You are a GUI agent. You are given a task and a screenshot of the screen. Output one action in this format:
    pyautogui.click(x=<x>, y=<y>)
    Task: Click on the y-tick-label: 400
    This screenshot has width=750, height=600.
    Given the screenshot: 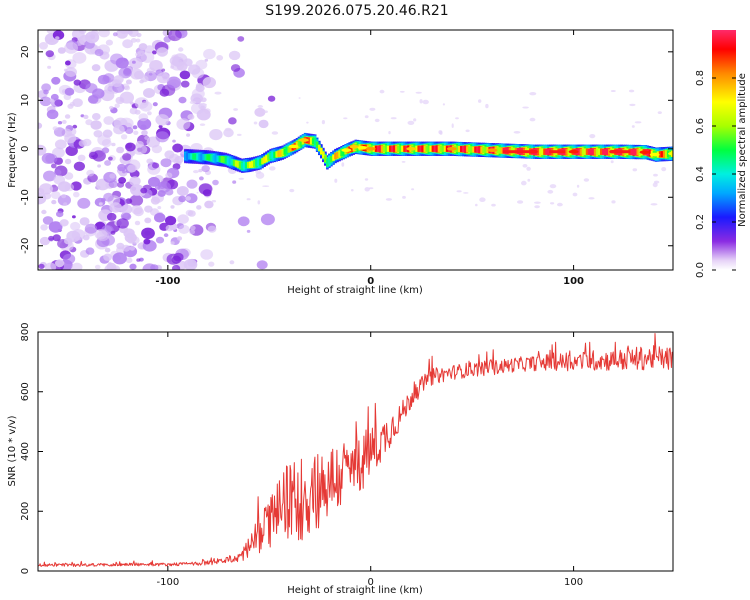 What is the action you would take?
    pyautogui.click(x=25, y=451)
    